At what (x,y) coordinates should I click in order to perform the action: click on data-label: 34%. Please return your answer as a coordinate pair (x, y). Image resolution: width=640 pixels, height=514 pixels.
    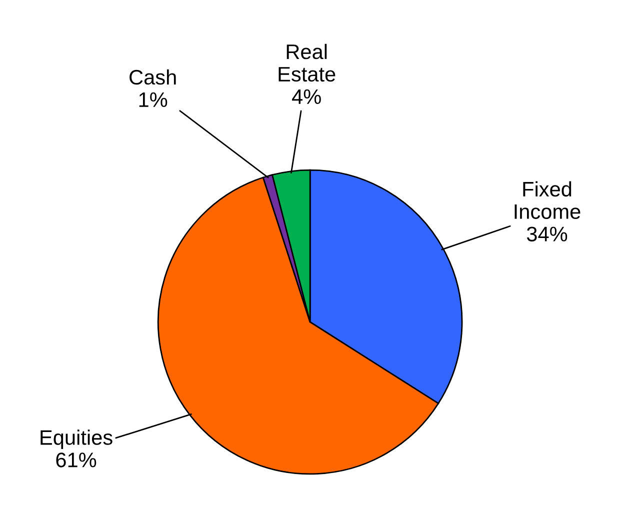
    Looking at the image, I should click on (547, 234).